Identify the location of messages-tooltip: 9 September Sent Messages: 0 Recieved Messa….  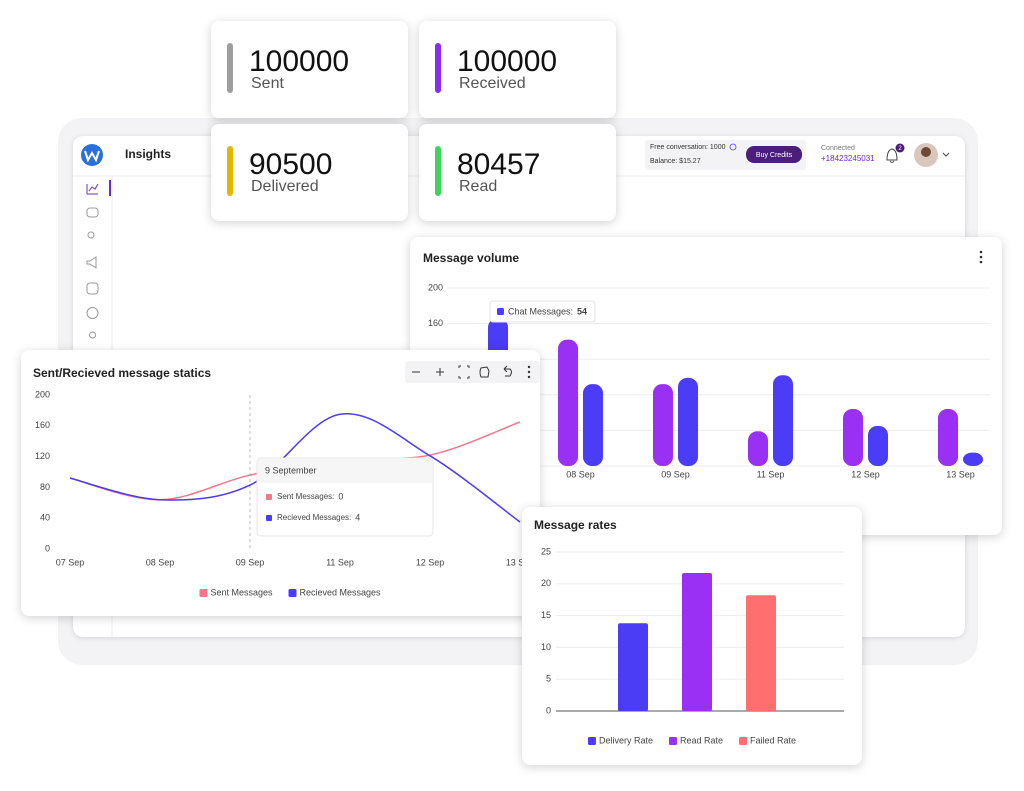
(345, 497).